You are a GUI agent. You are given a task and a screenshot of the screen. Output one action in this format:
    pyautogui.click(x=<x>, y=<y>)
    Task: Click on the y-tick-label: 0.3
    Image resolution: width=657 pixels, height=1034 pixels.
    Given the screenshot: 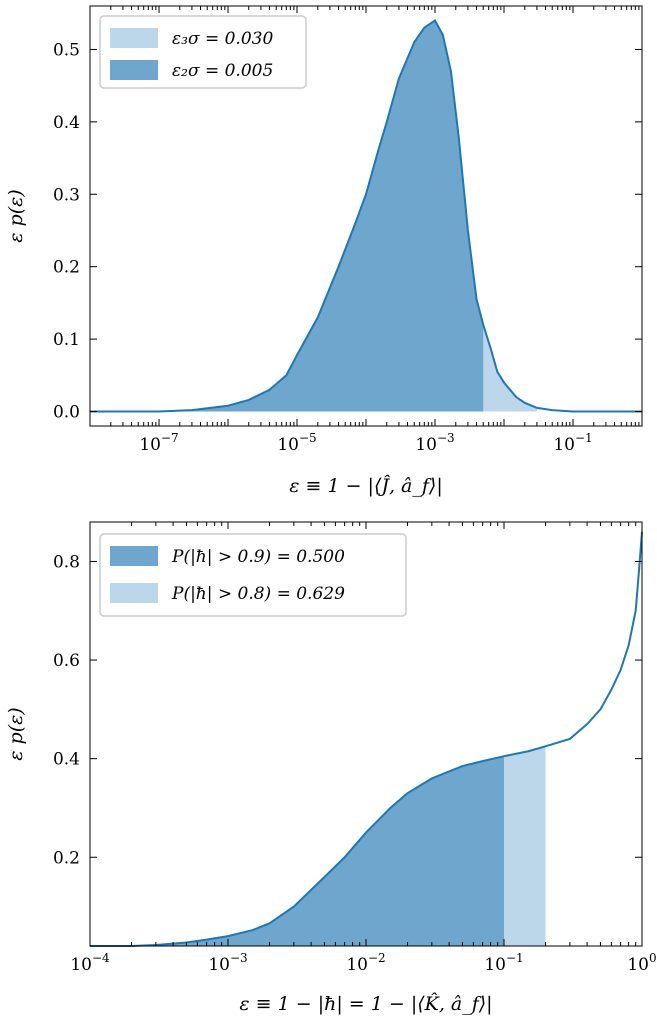 What is the action you would take?
    pyautogui.click(x=66, y=195)
    